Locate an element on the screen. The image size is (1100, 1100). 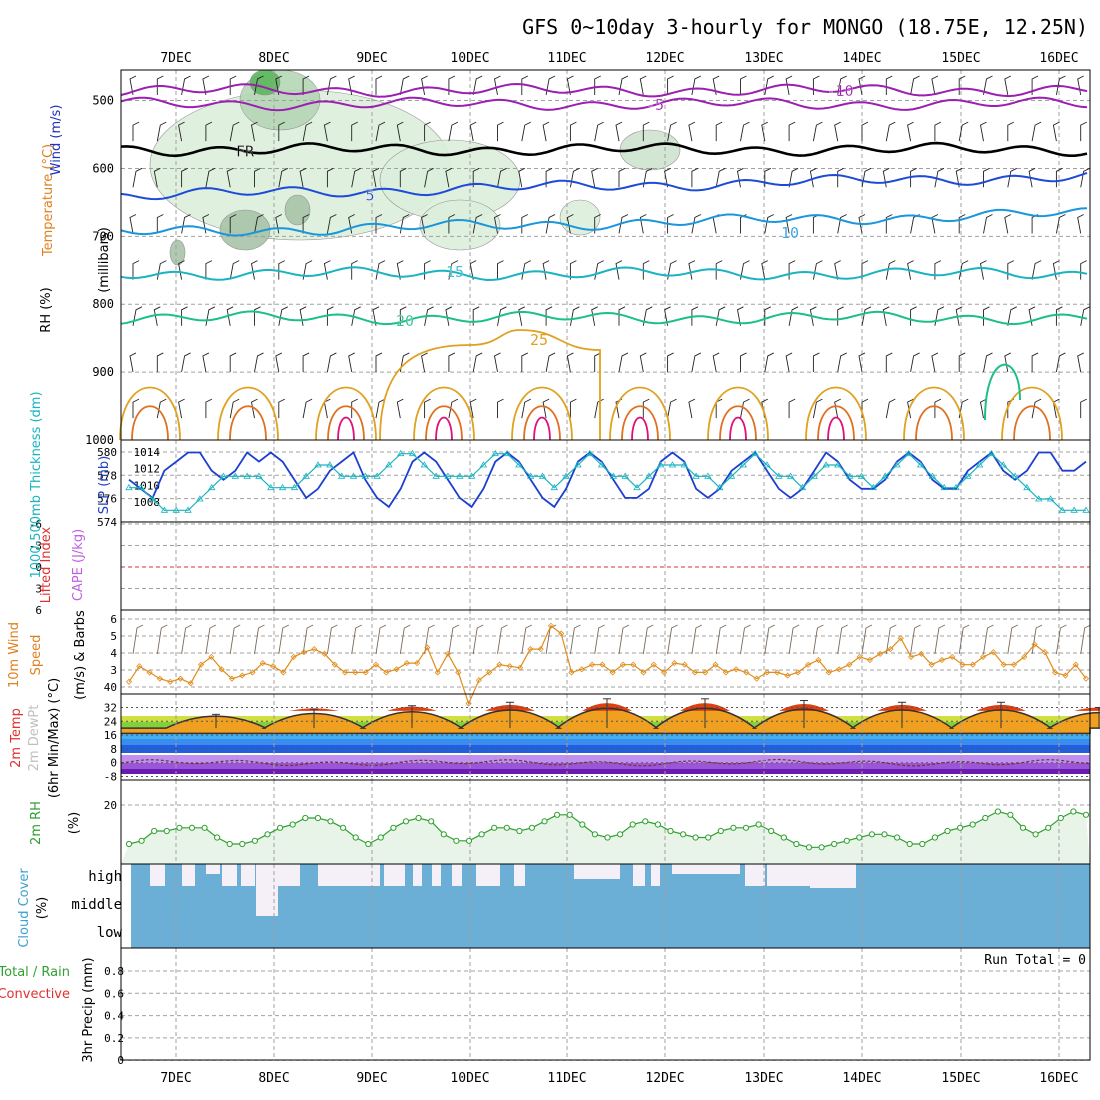
precip-tick: 0.8 is located at coordinates (114, 971).